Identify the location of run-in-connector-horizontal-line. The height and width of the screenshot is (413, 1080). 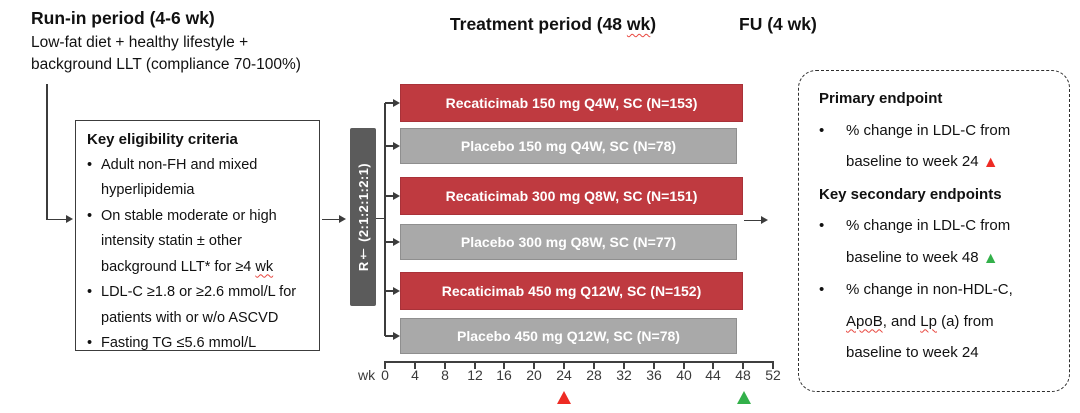
(56, 219).